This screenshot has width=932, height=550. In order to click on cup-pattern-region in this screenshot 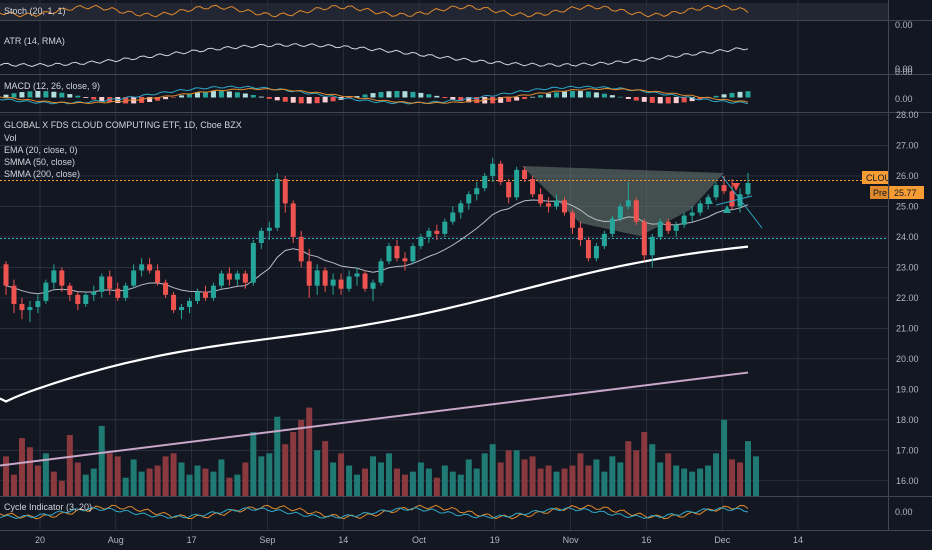, I will do `click(623, 201)`.